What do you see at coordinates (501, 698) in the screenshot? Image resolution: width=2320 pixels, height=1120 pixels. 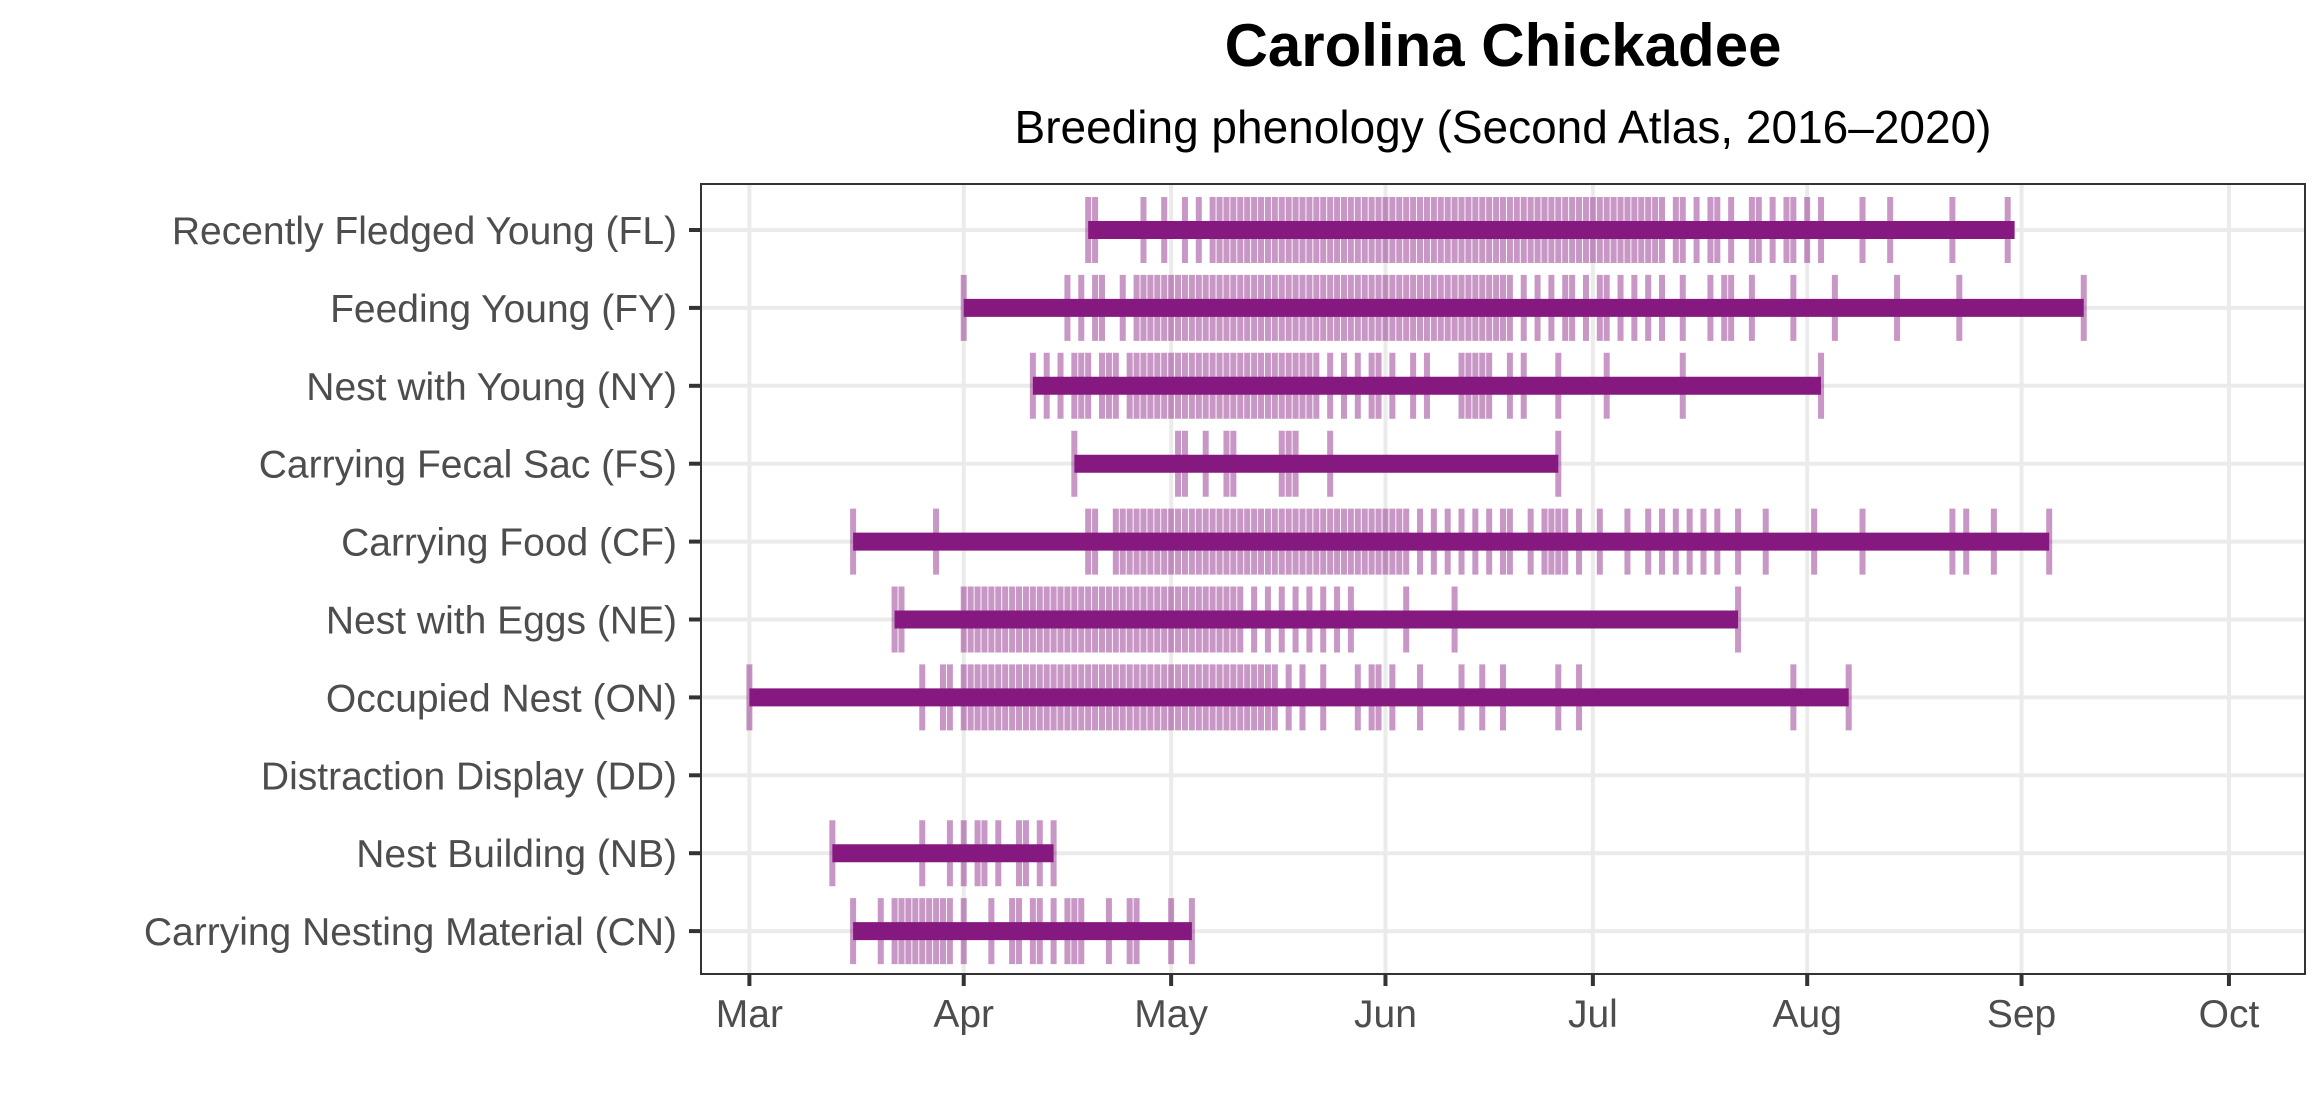 I see `y-label-on: Occupied Nest (ON)` at bounding box center [501, 698].